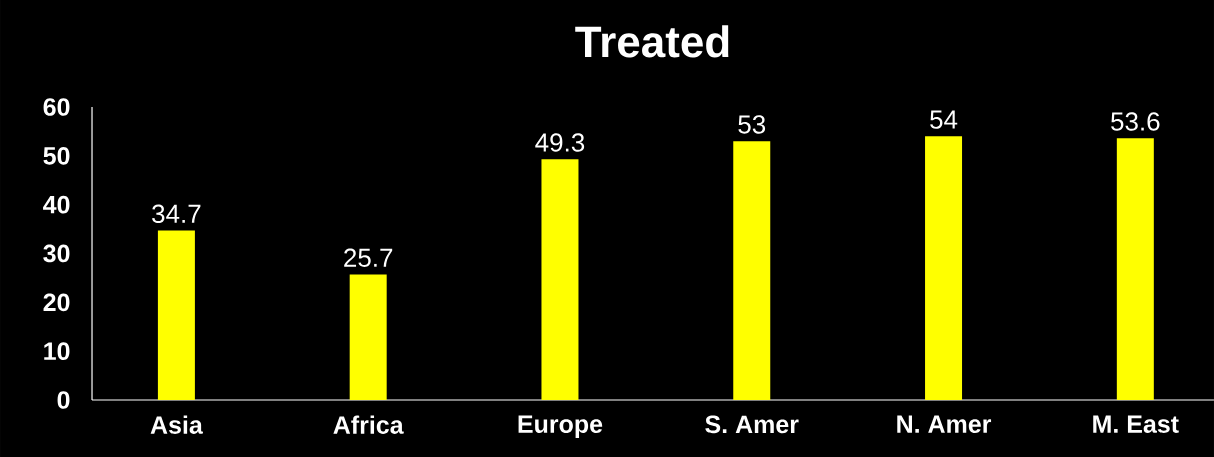  Describe the element at coordinates (368, 257) in the screenshot. I see `data-label: 25.7` at that location.